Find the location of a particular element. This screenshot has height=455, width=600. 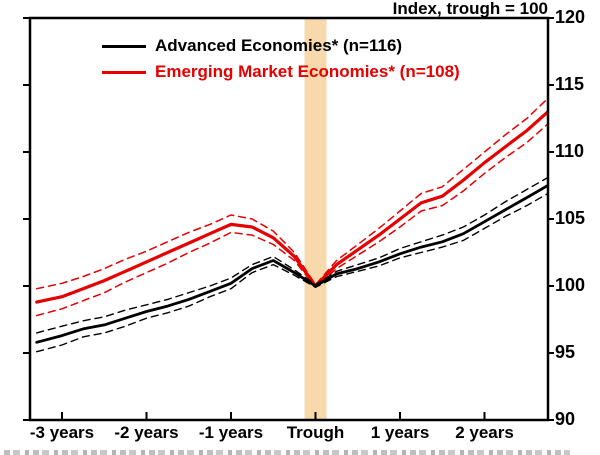

y-axis-tick-label: 95 is located at coordinates (565, 352).